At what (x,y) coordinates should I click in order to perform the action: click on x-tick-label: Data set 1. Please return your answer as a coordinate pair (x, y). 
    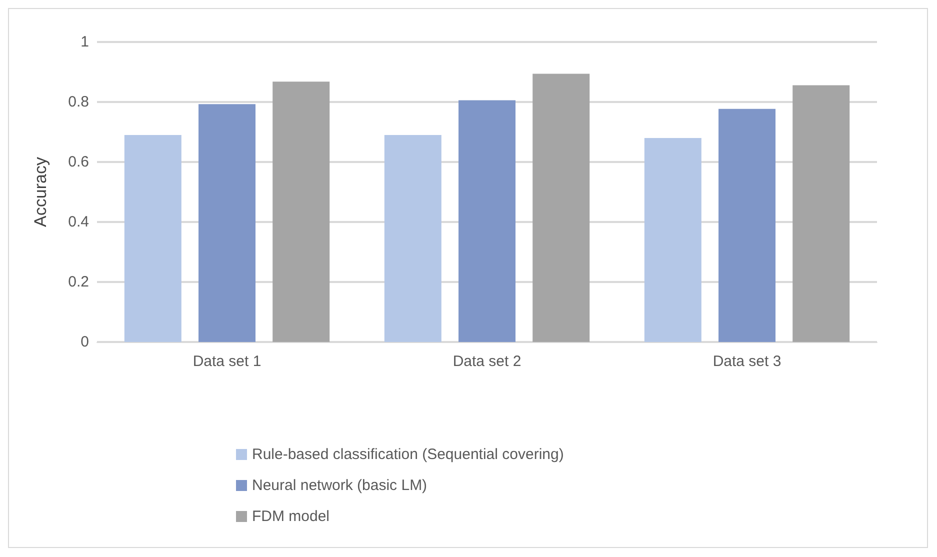
    Looking at the image, I should click on (227, 361).